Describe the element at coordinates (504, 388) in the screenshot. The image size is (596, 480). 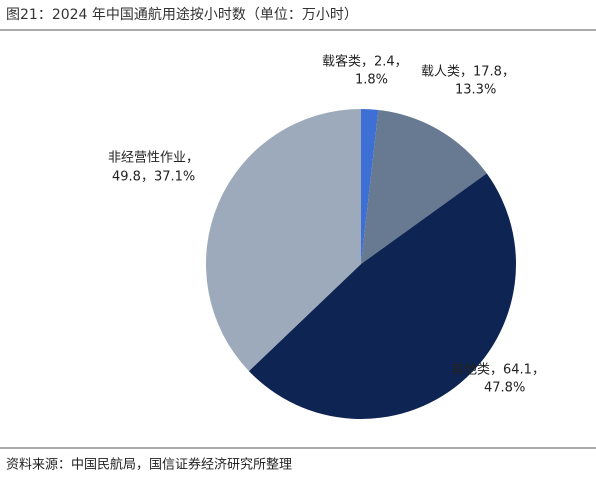
I see `data-label: 47.8%` at that location.